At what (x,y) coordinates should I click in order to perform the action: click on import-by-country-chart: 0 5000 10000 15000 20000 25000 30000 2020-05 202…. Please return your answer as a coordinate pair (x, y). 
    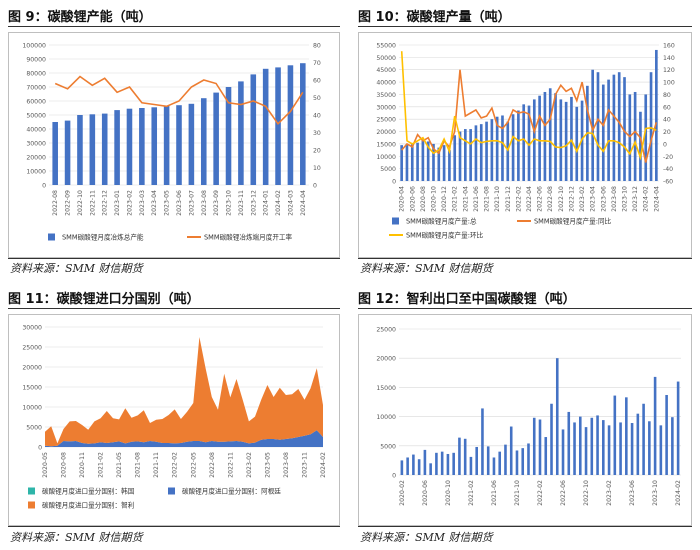
    Looking at the image, I should click on (174, 417).